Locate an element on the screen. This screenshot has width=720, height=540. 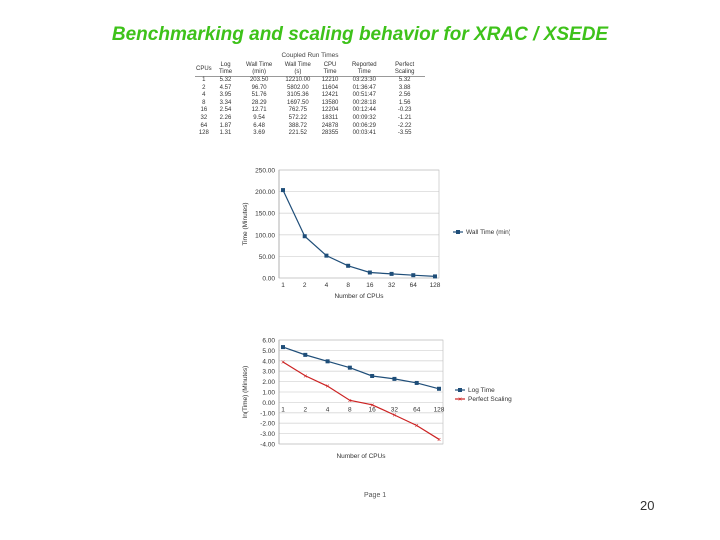
x-tick-label: 64 is located at coordinates (417, 409).